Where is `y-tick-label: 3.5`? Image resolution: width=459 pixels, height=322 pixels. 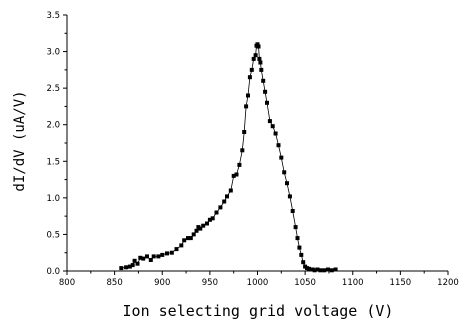 y-tick-label: 3.5 is located at coordinates (53, 16).